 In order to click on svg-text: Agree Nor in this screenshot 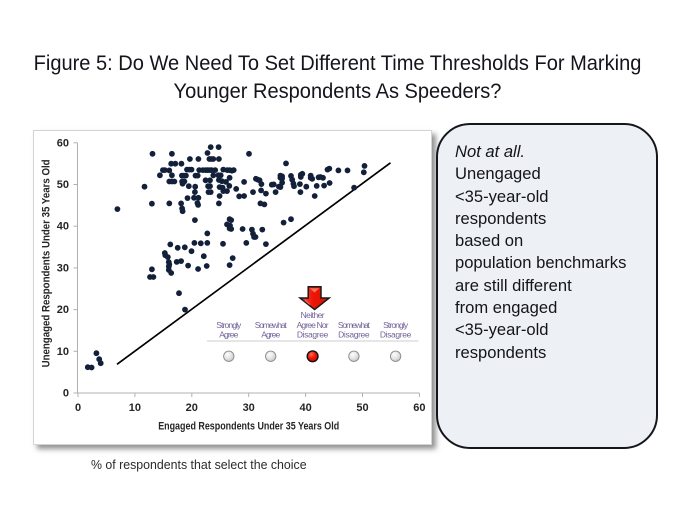, I will do `click(313, 325)`.